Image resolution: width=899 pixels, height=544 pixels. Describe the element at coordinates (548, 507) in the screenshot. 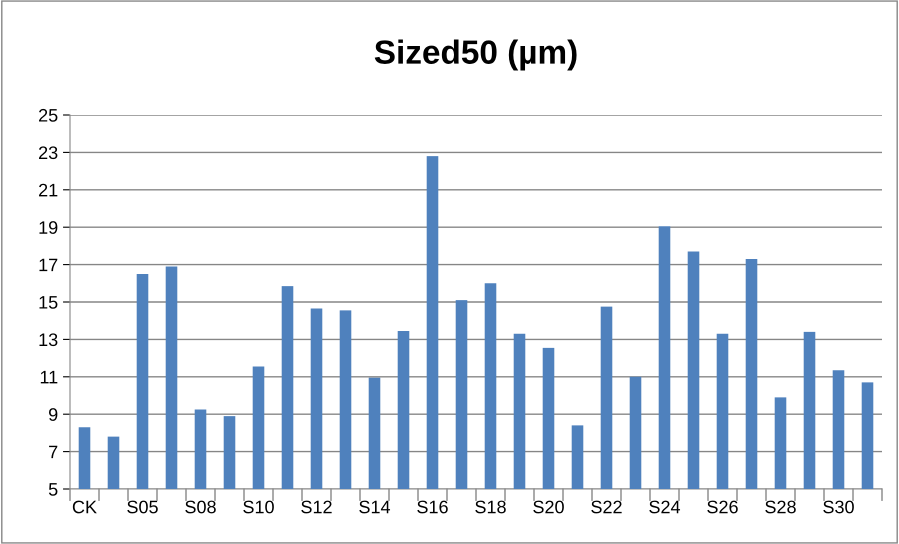

I see `x-tick-label: S20` at that location.